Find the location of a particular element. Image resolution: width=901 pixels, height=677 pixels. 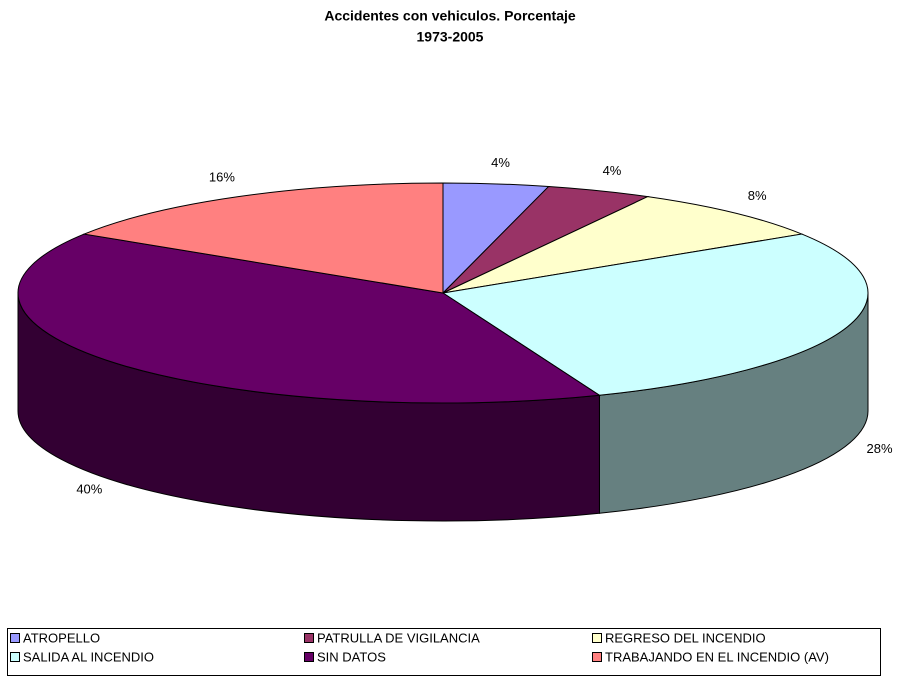

chart-title: Accidentes con vehiculos. Porcentaje is located at coordinates (450, 16).